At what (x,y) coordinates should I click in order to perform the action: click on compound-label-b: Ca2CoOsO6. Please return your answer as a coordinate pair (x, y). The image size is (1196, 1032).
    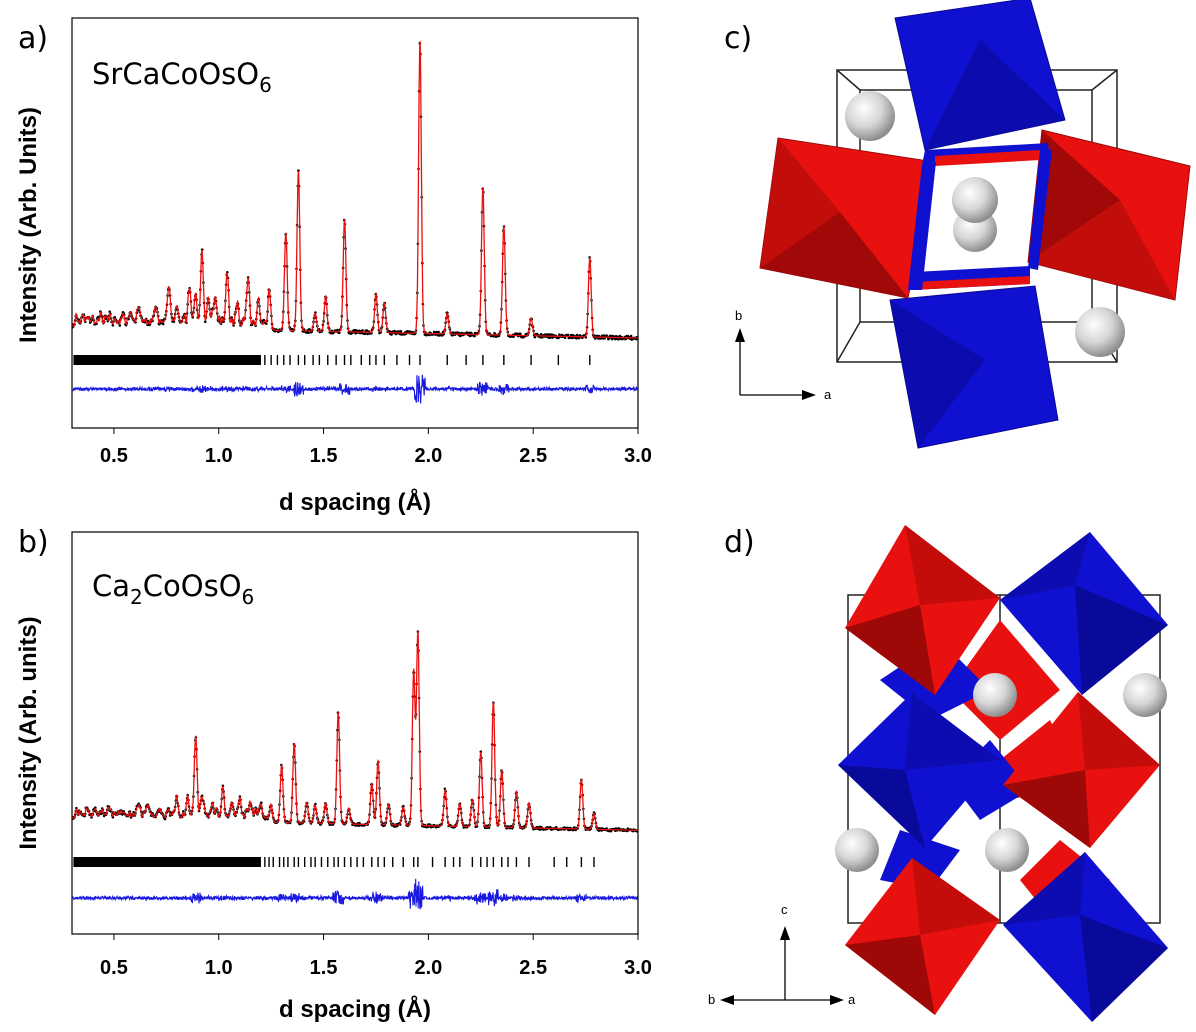
    Looking at the image, I should click on (173, 589).